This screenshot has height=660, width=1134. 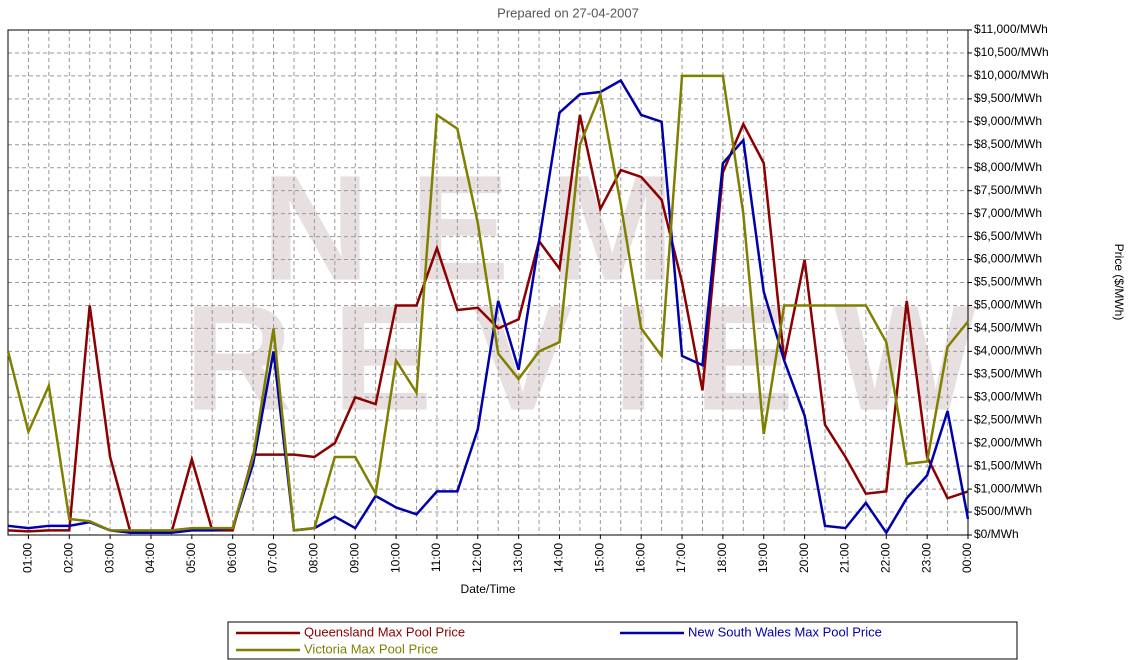 What do you see at coordinates (487, 228) in the screenshot?
I see `watermark: NEM` at bounding box center [487, 228].